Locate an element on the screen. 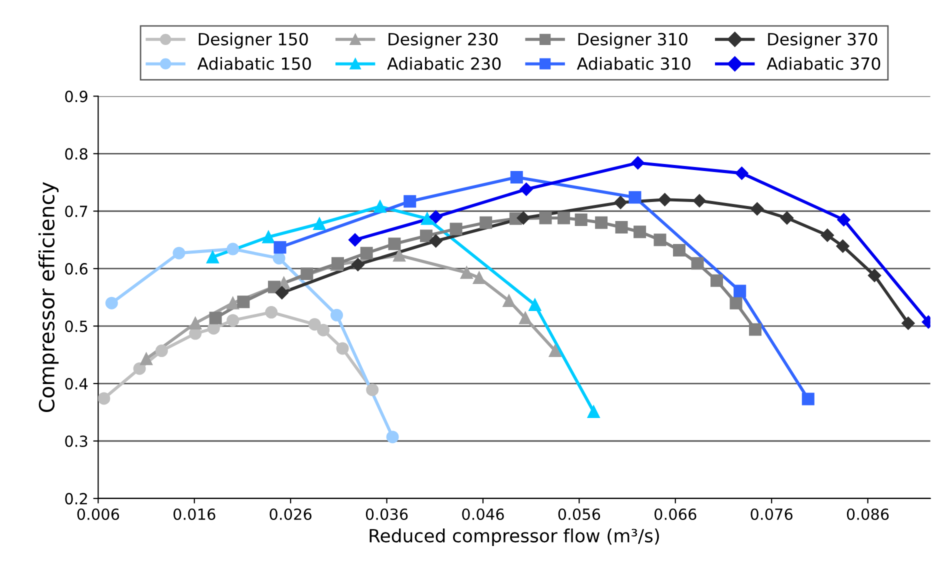  y-tick-label: 0.2 is located at coordinates (76, 498).